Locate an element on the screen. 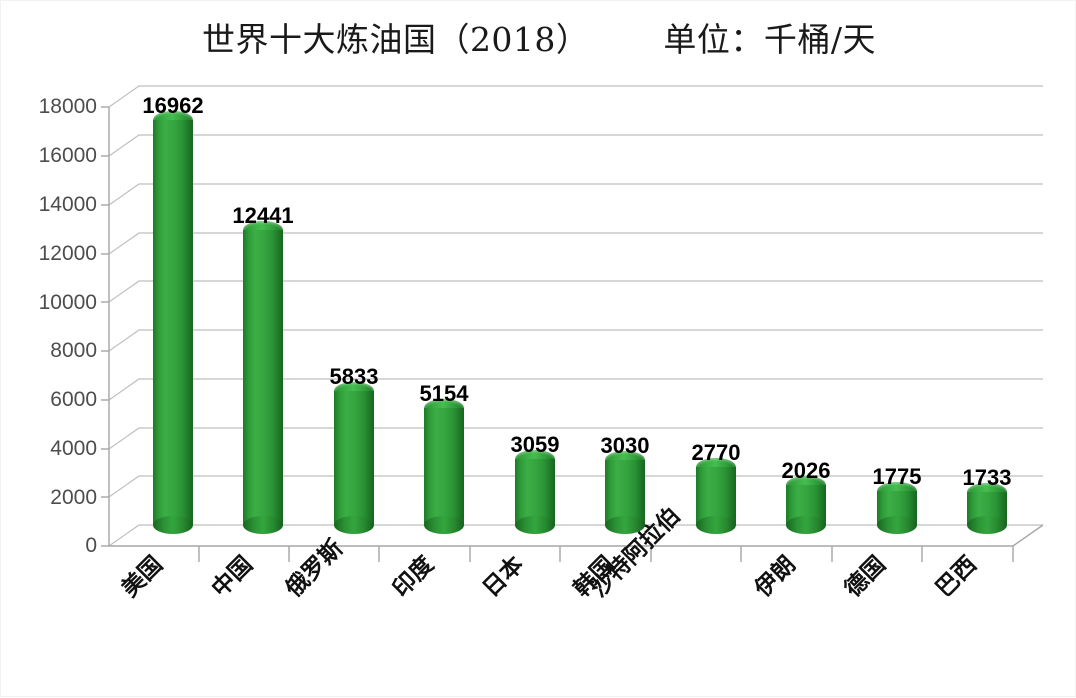 The image size is (1076, 698). y-tick-label: 0 is located at coordinates (91, 545).